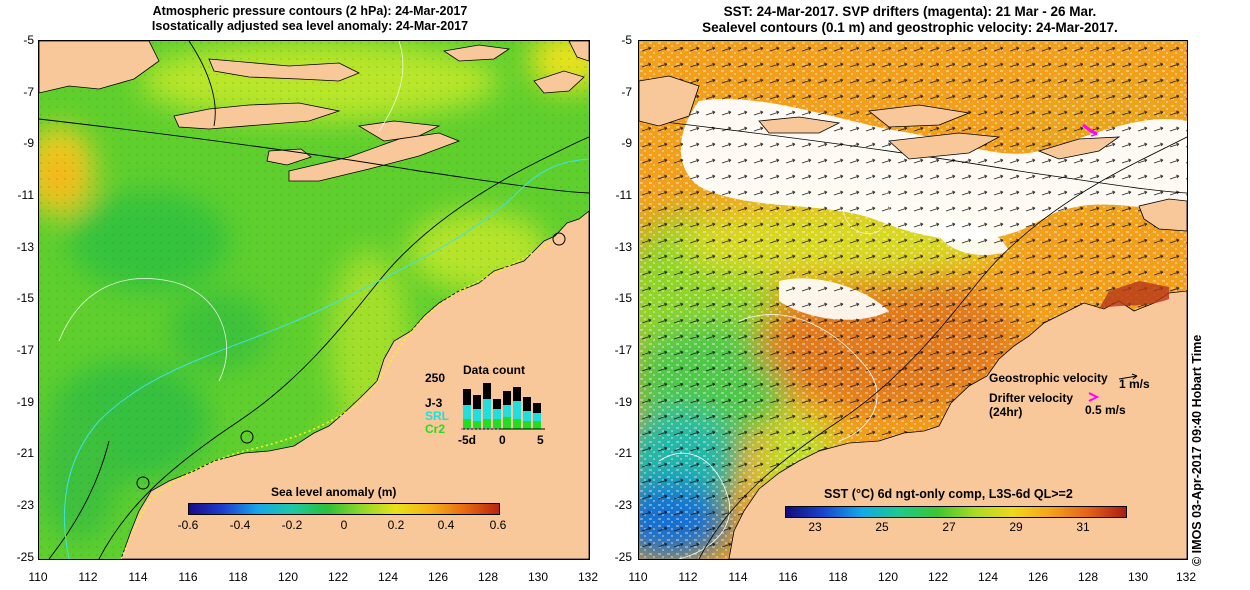 This screenshot has width=1250, height=590. I want to click on left-lat-tick: -17, so click(25, 350).